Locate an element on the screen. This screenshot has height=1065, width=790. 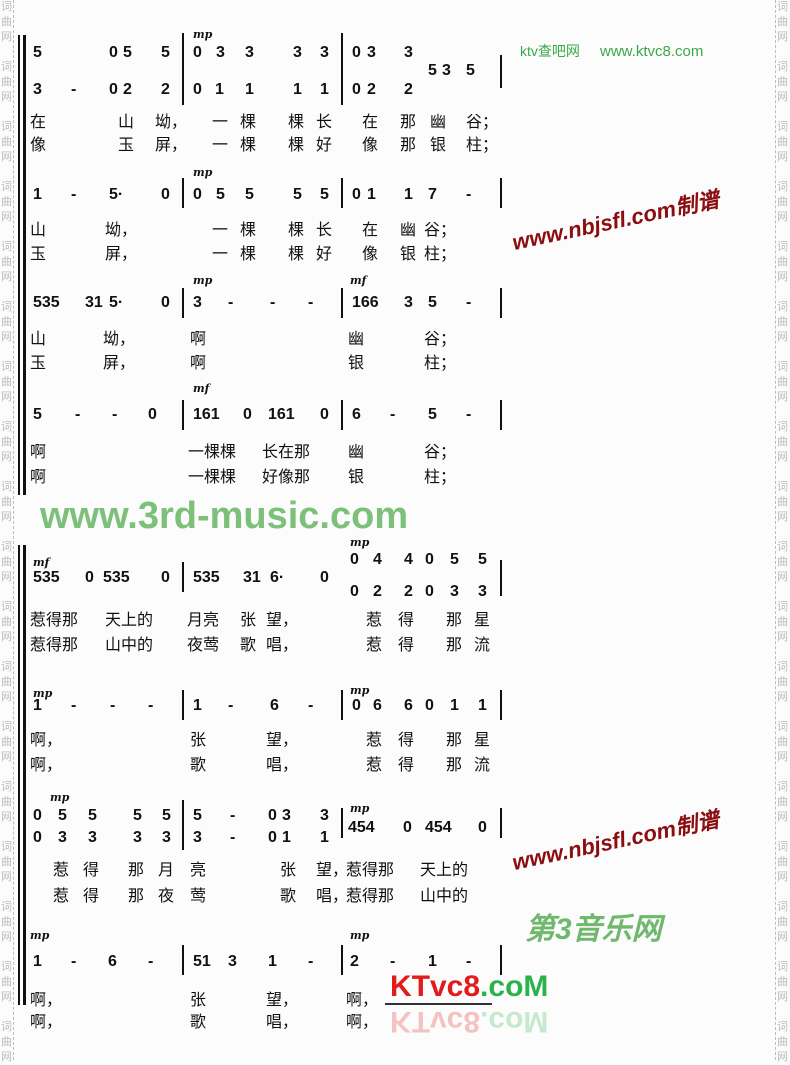
lyric-syllable: 张 is located at coordinates (288, 869).